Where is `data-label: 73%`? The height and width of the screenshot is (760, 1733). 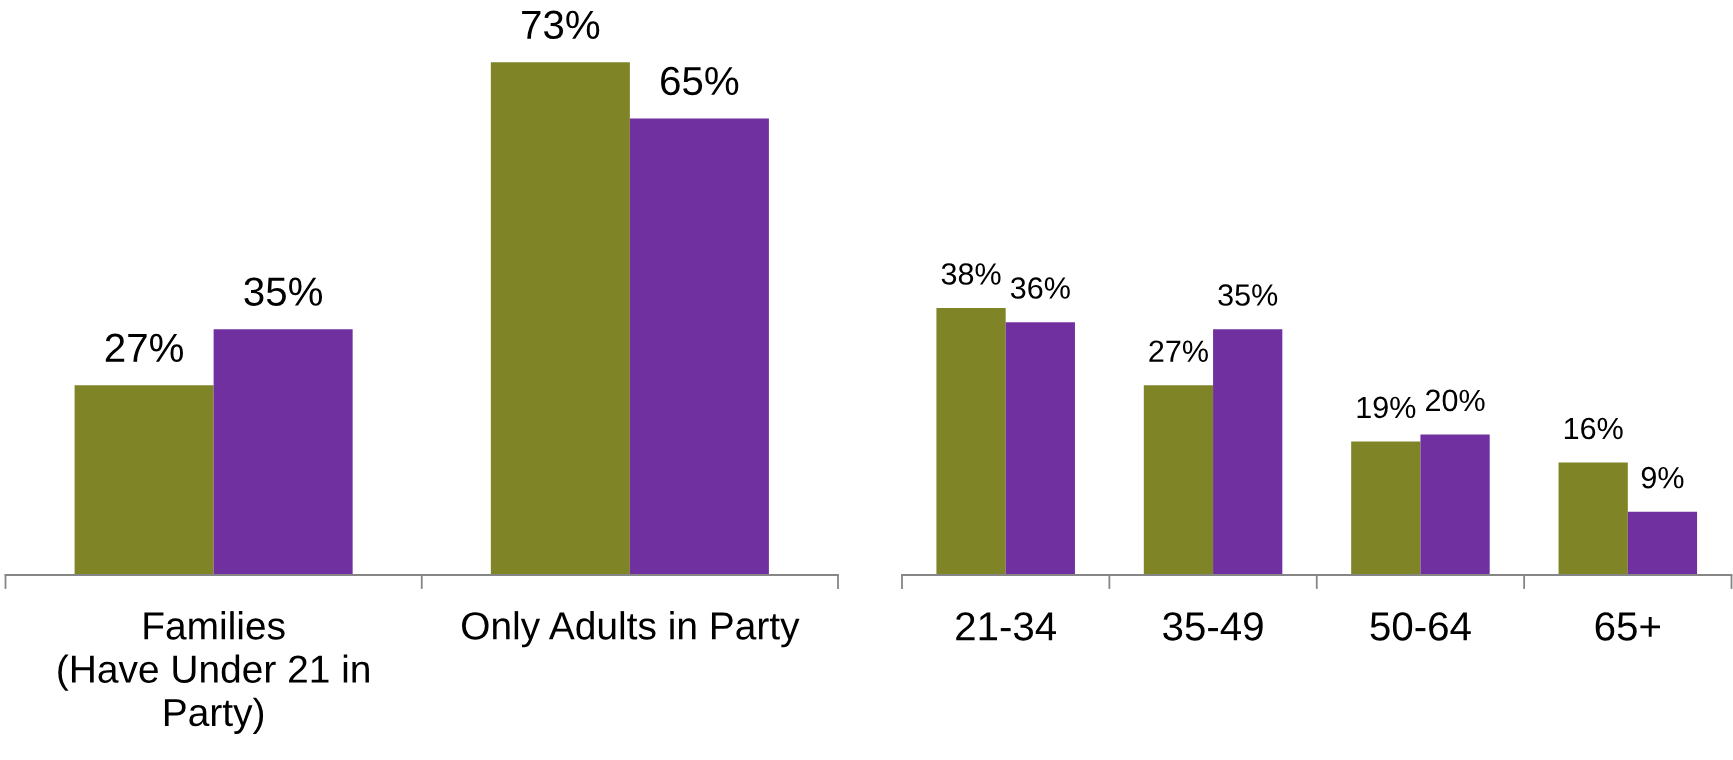 data-label: 73% is located at coordinates (561, 25).